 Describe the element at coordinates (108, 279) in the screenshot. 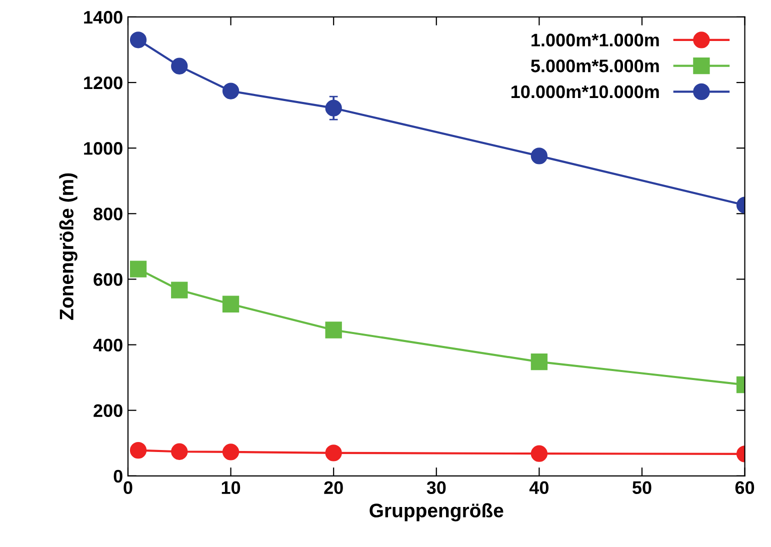

I see `y-tick-label: 600` at that location.